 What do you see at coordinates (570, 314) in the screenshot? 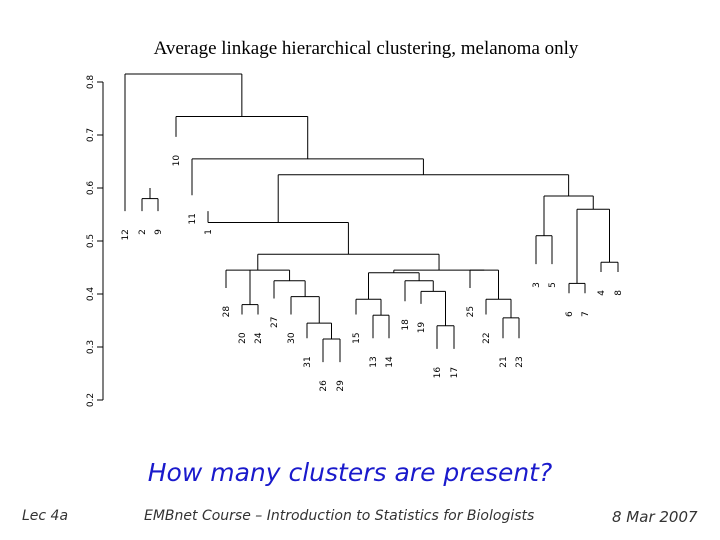
I see `leaf-label-6: 6` at bounding box center [570, 314].